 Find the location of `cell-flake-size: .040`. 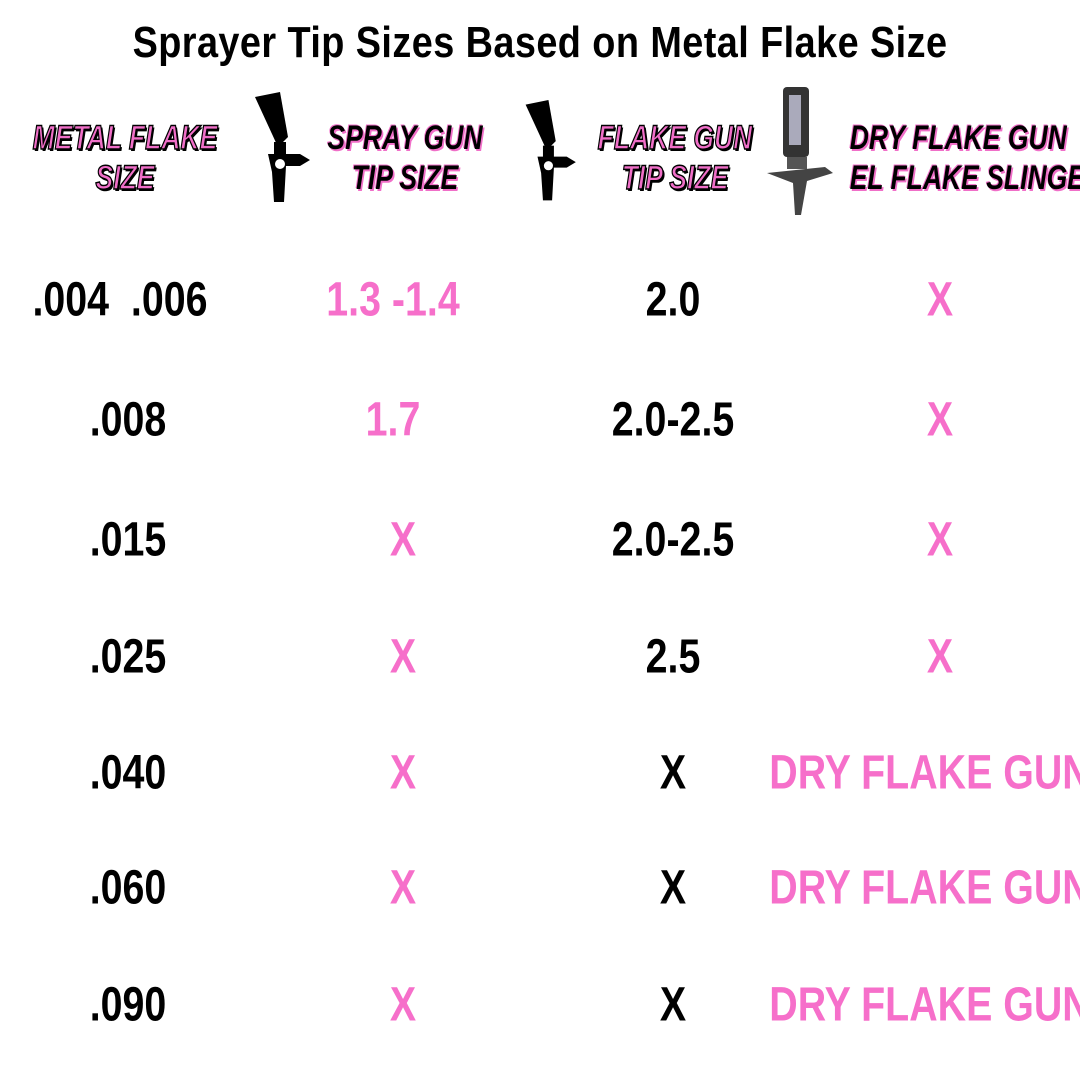

cell-flake-size: .040 is located at coordinates (128, 773).